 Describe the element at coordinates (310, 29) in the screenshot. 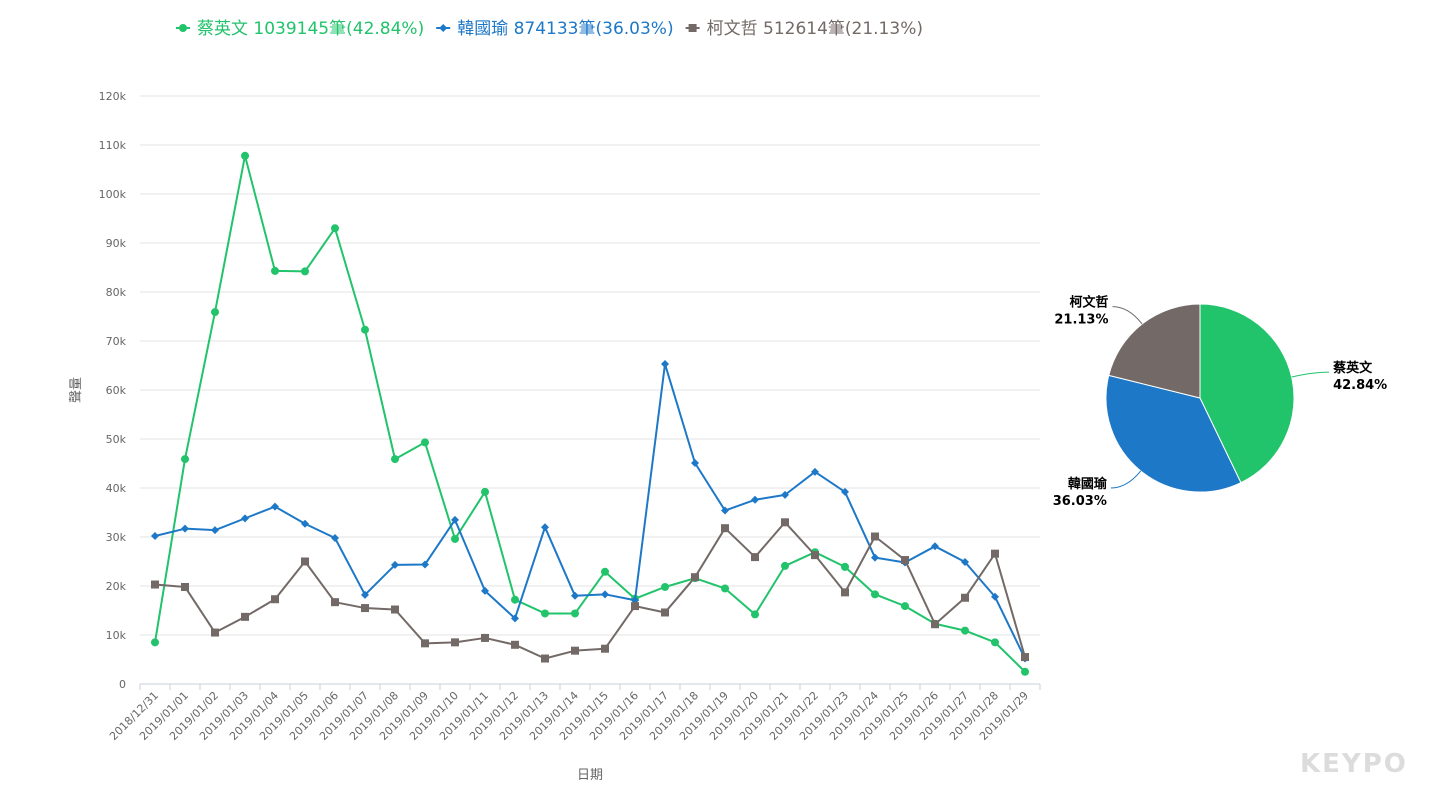

I see `legend-label: 蔡英文 1039145筆(42.84%)` at that location.